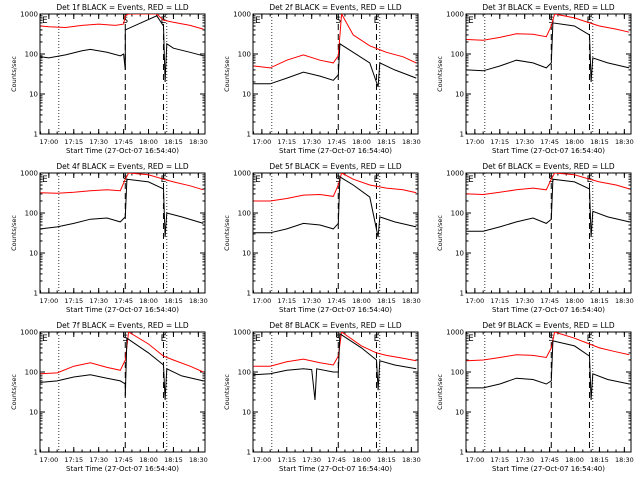 This screenshot has width=640, height=480. What do you see at coordinates (548, 166) in the screenshot?
I see `panel-title: Det 6f BLACK = Events, RED = LLD` at bounding box center [548, 166].